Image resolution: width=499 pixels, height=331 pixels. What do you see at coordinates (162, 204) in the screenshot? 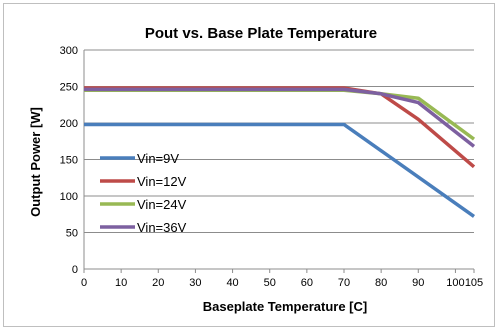
I see `legend-label: Vin=24V` at bounding box center [162, 204].